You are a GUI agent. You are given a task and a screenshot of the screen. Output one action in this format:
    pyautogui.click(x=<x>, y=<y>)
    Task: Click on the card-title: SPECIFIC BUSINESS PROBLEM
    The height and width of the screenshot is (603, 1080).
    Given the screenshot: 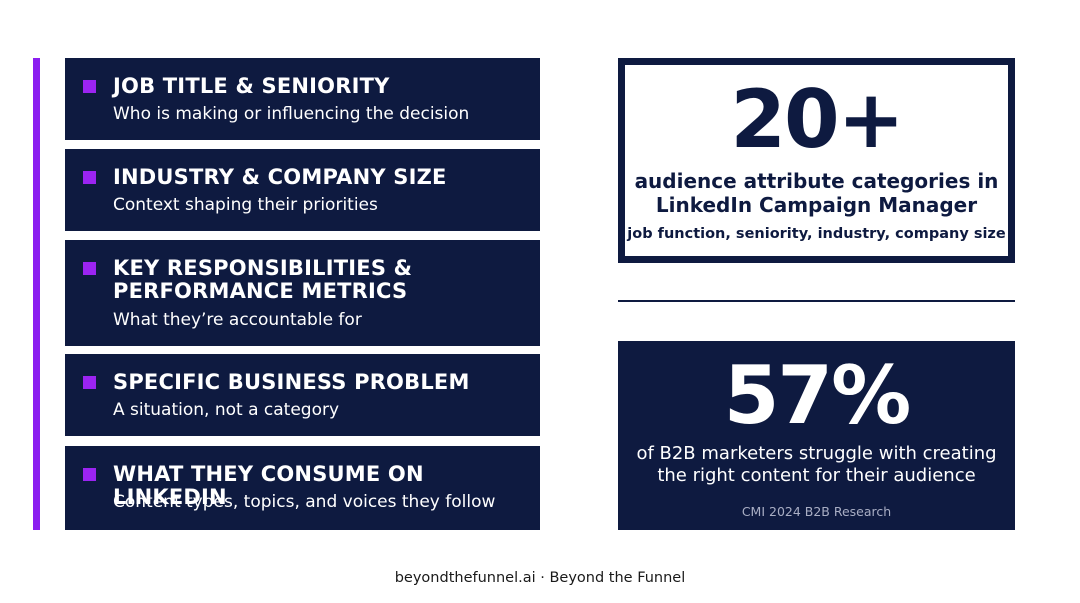 What is the action you would take?
    pyautogui.click(x=291, y=382)
    